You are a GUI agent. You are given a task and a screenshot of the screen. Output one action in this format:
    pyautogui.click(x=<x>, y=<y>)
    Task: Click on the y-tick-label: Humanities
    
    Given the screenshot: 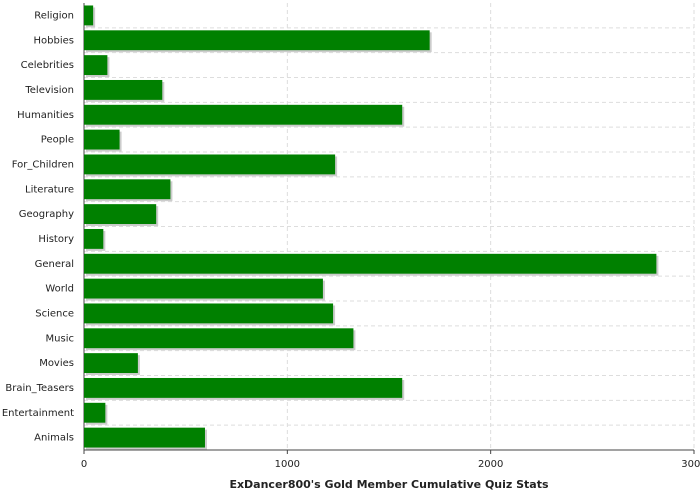 What is the action you would take?
    pyautogui.click(x=45, y=115)
    